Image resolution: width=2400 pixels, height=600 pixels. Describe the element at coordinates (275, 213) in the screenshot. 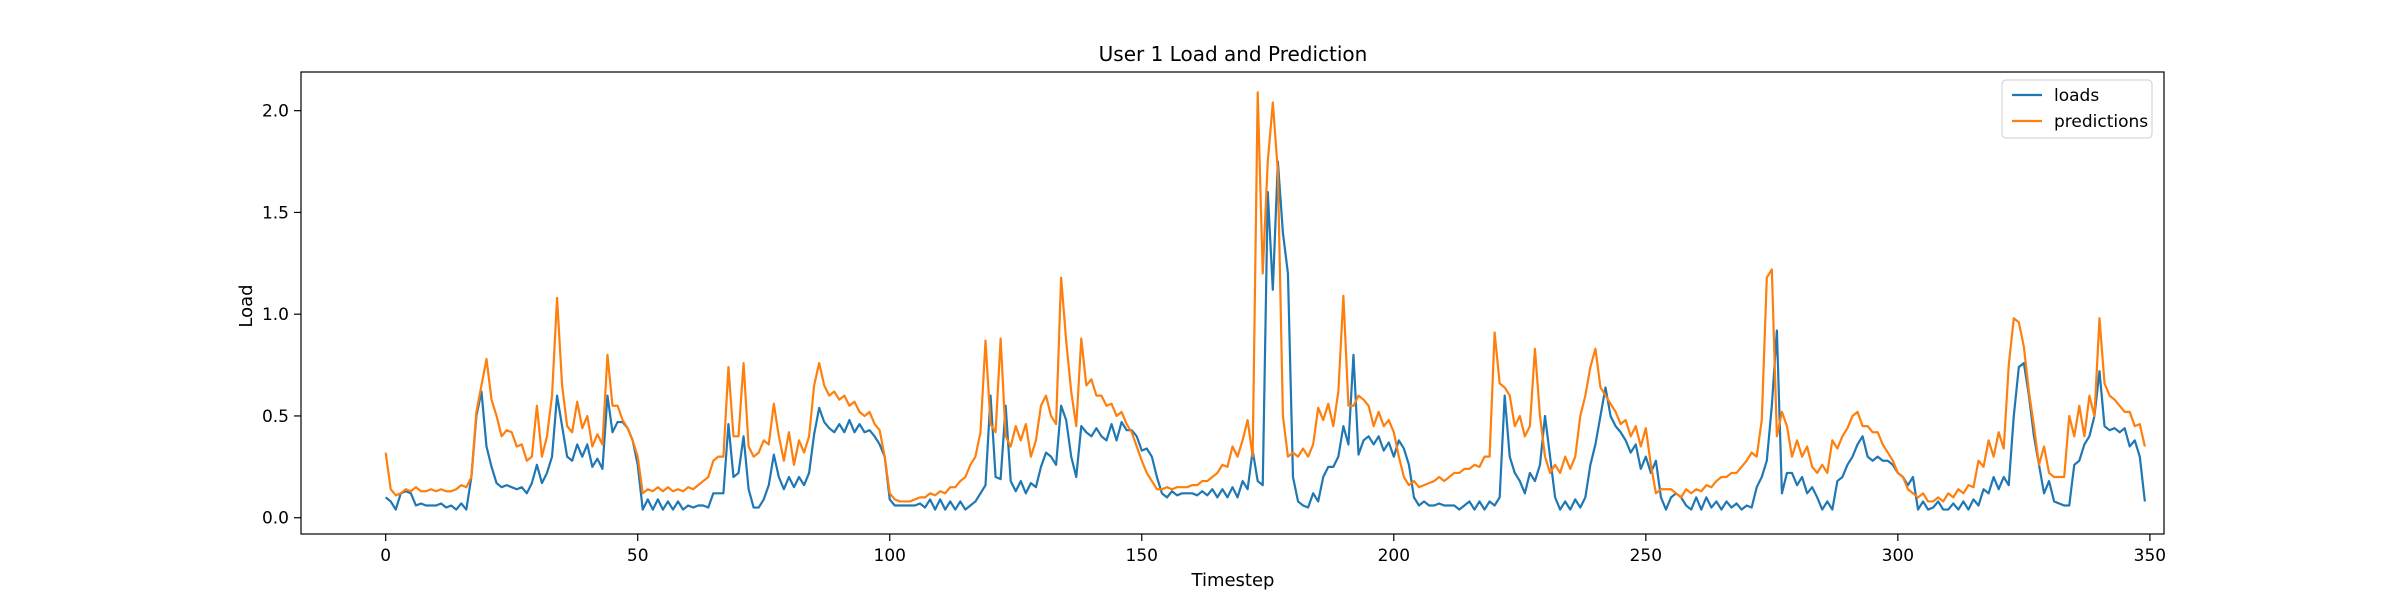

I see `y-tick-label: 1.5` at that location.